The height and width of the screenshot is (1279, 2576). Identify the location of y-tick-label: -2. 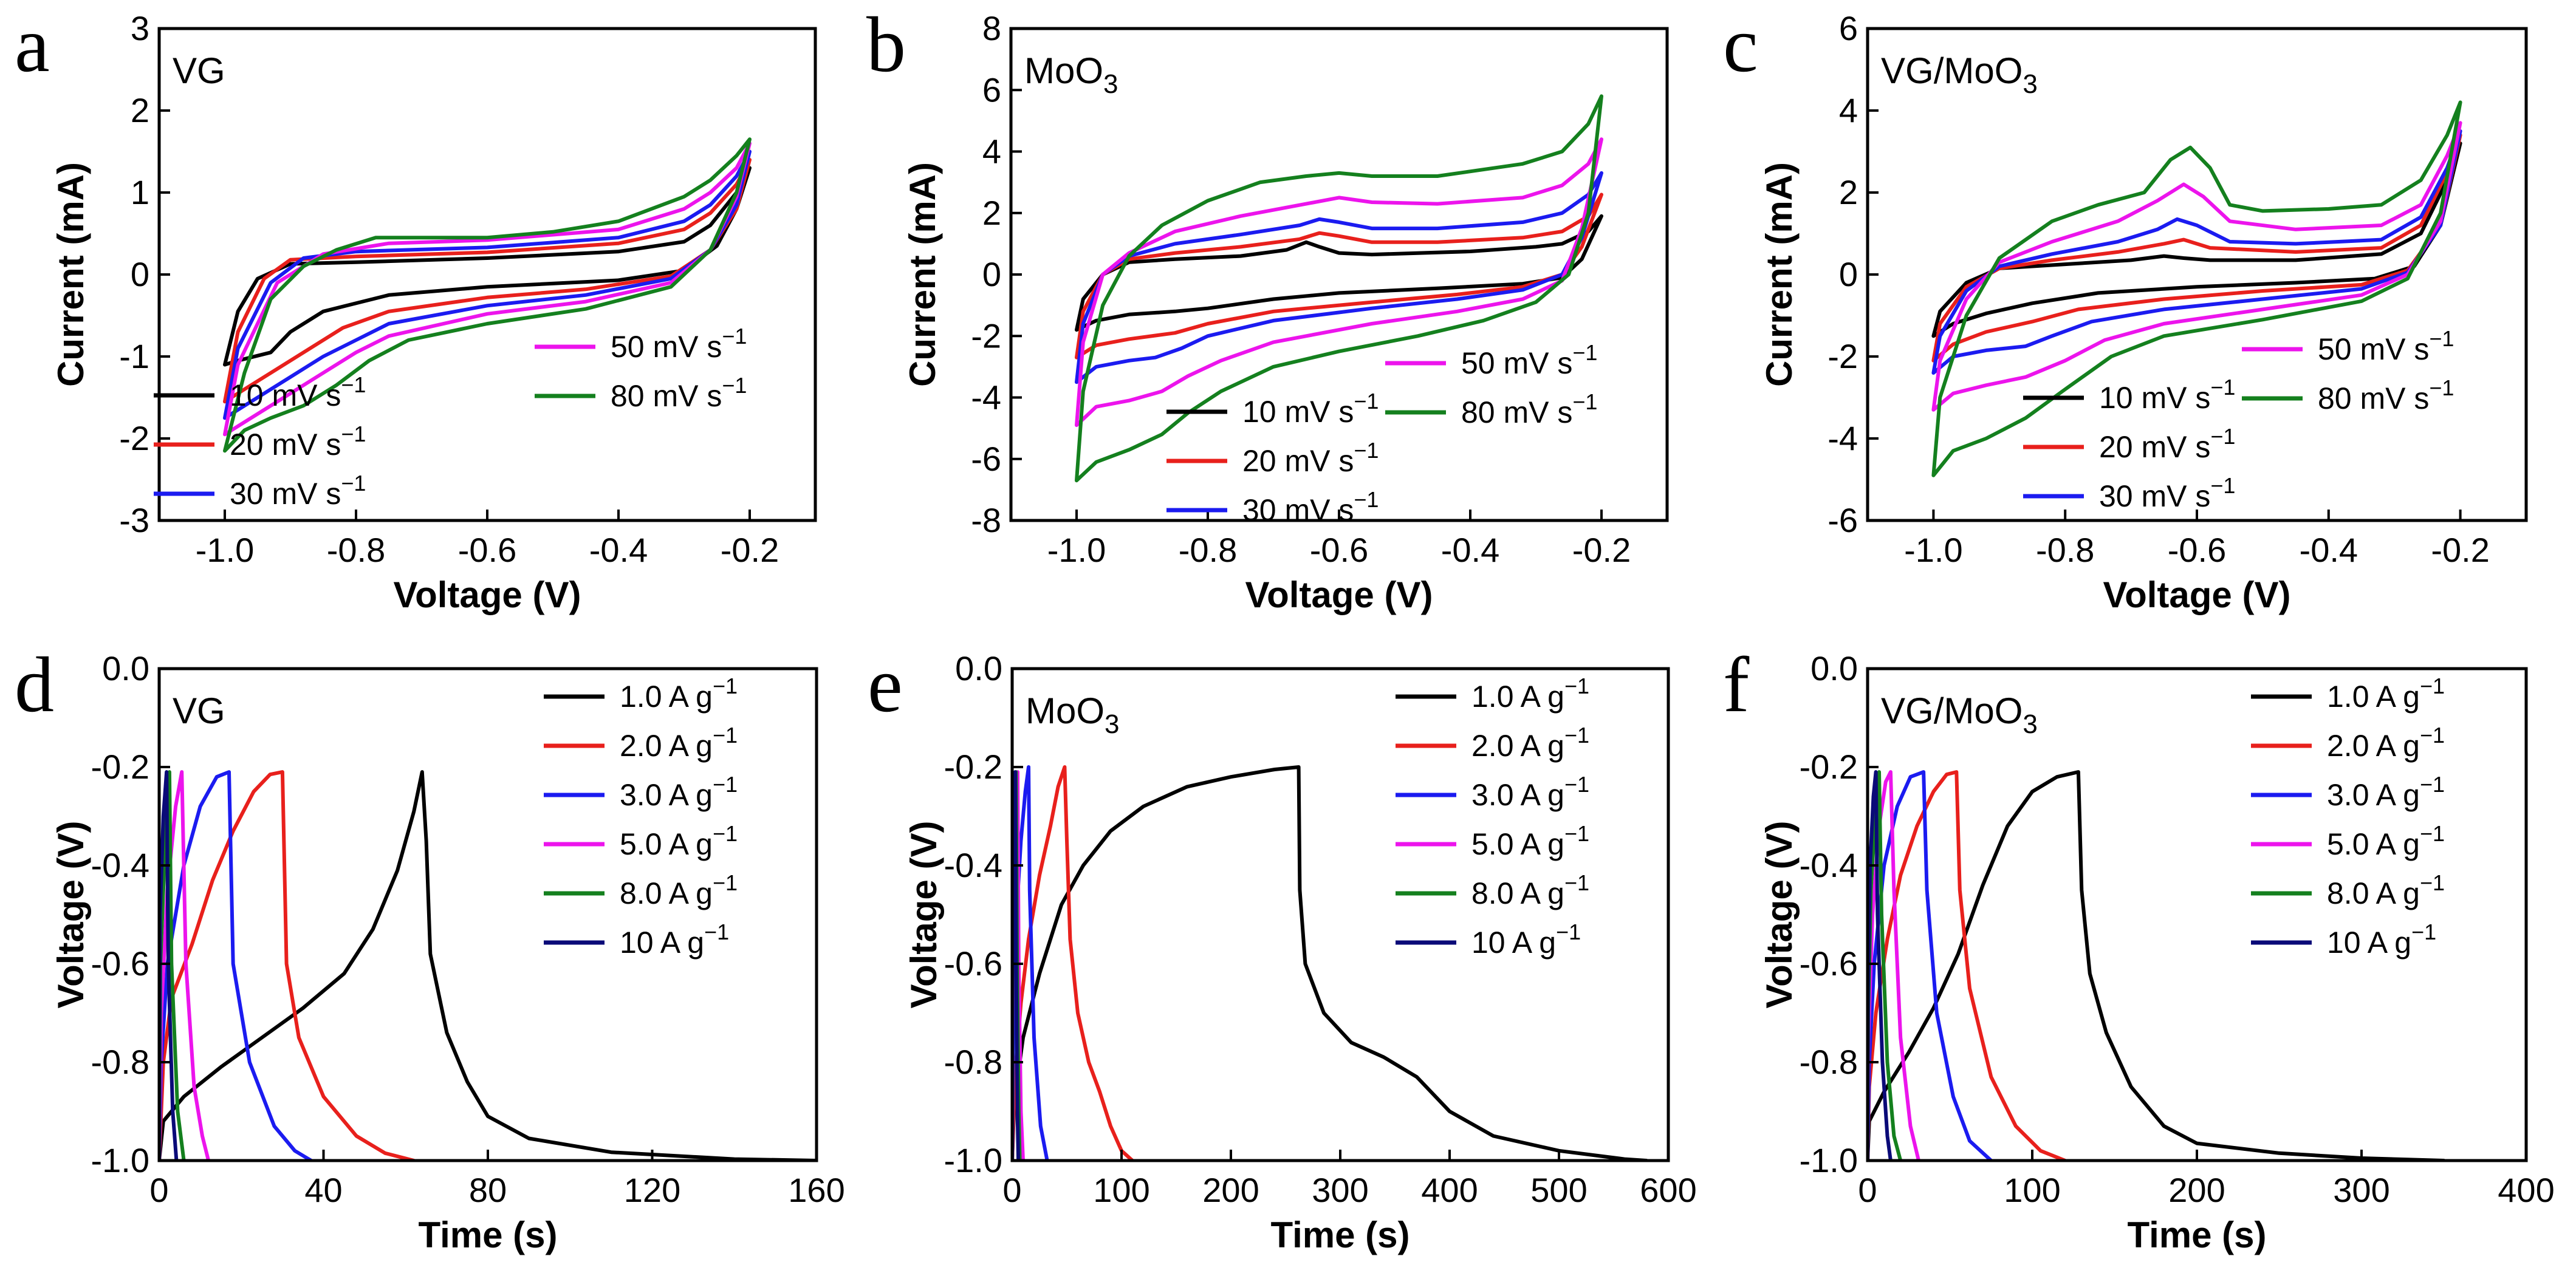
(986, 335).